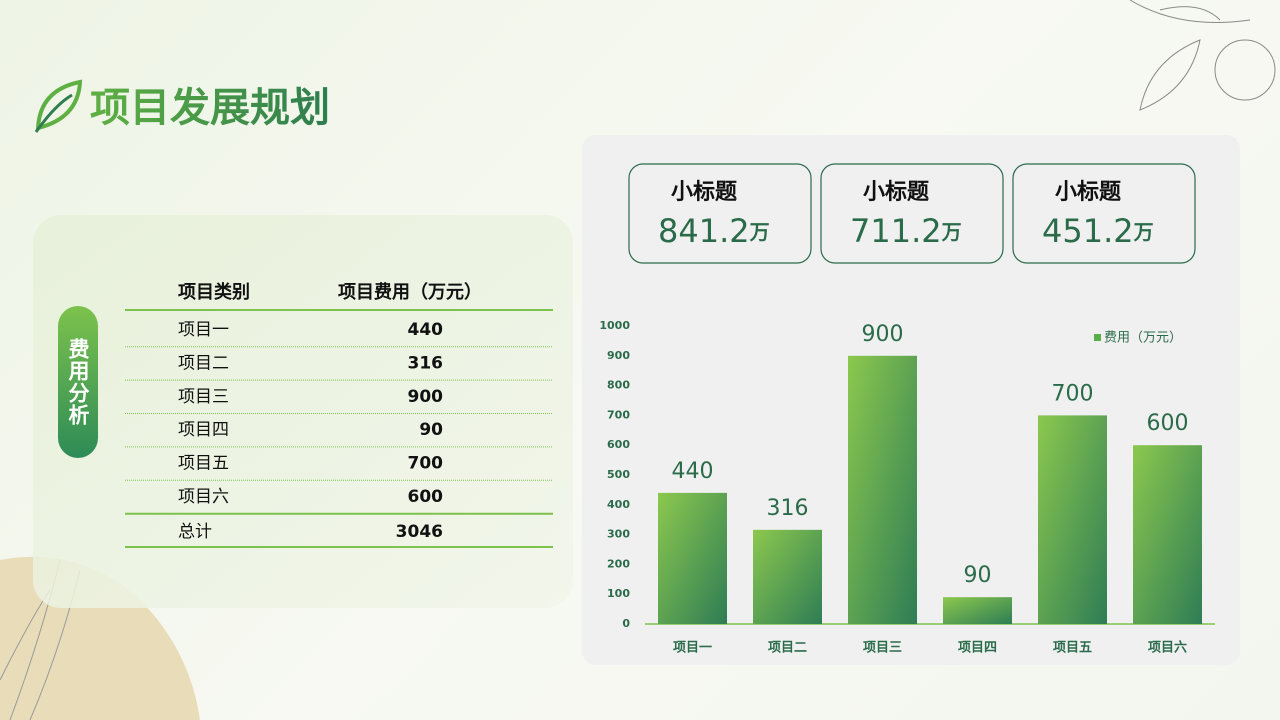 The image size is (1280, 720). What do you see at coordinates (618, 534) in the screenshot?
I see `y-tick-label: 300` at bounding box center [618, 534].